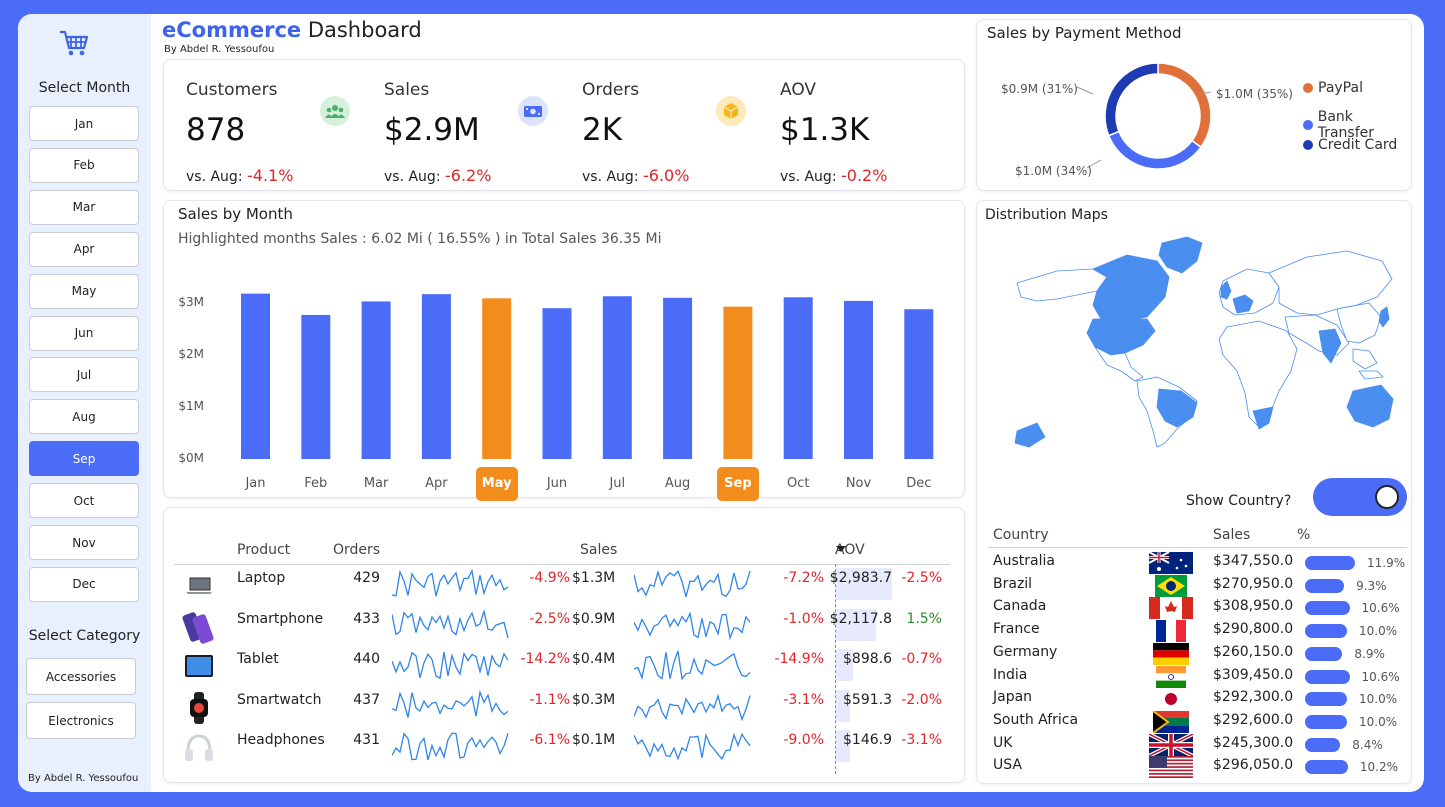 This screenshot has width=1445, height=807. What do you see at coordinates (1154, 150) in the screenshot?
I see `donut-slice-bank-transfer` at bounding box center [1154, 150].